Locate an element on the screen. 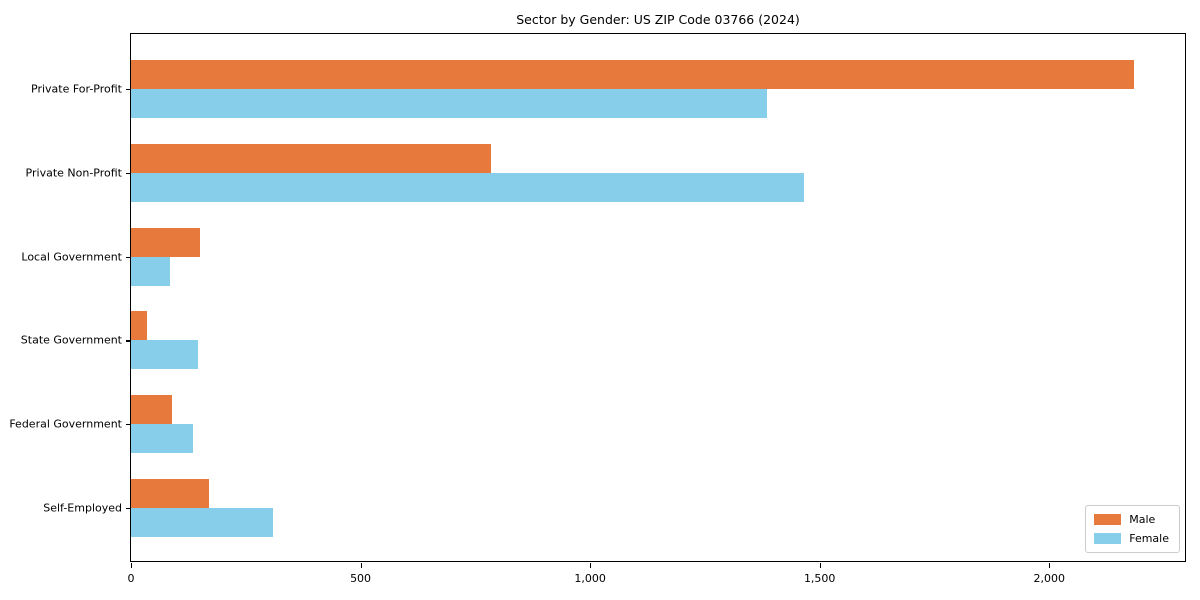  x-axis-tick-label: 2,000 is located at coordinates (1049, 578).